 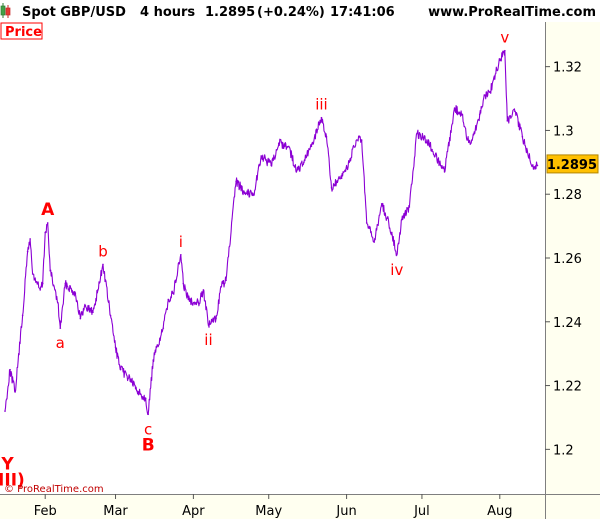 I want to click on x-tick-label: May, so click(x=268, y=511).